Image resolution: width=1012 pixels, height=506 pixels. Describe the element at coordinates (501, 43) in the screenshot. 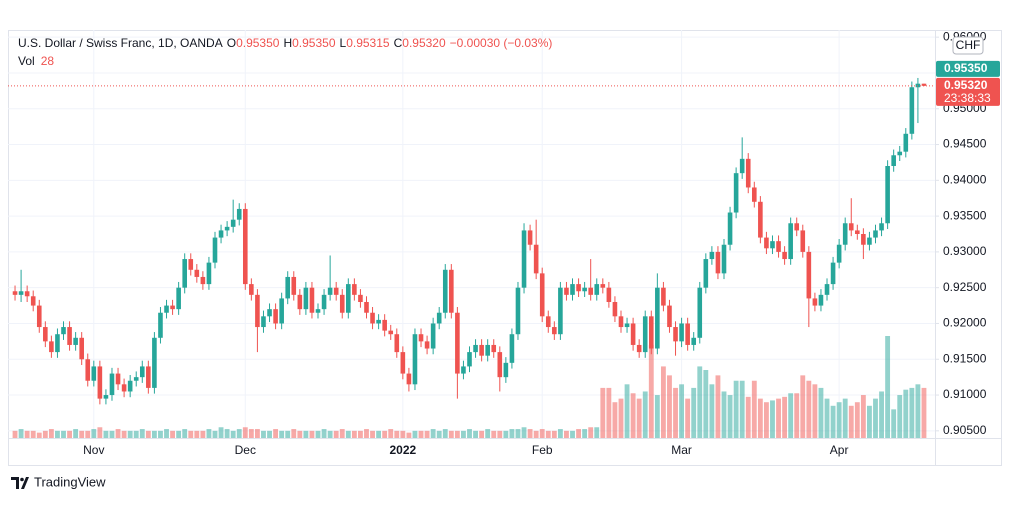

I see `legend-change: −0.00030 (−0.03%)` at that location.